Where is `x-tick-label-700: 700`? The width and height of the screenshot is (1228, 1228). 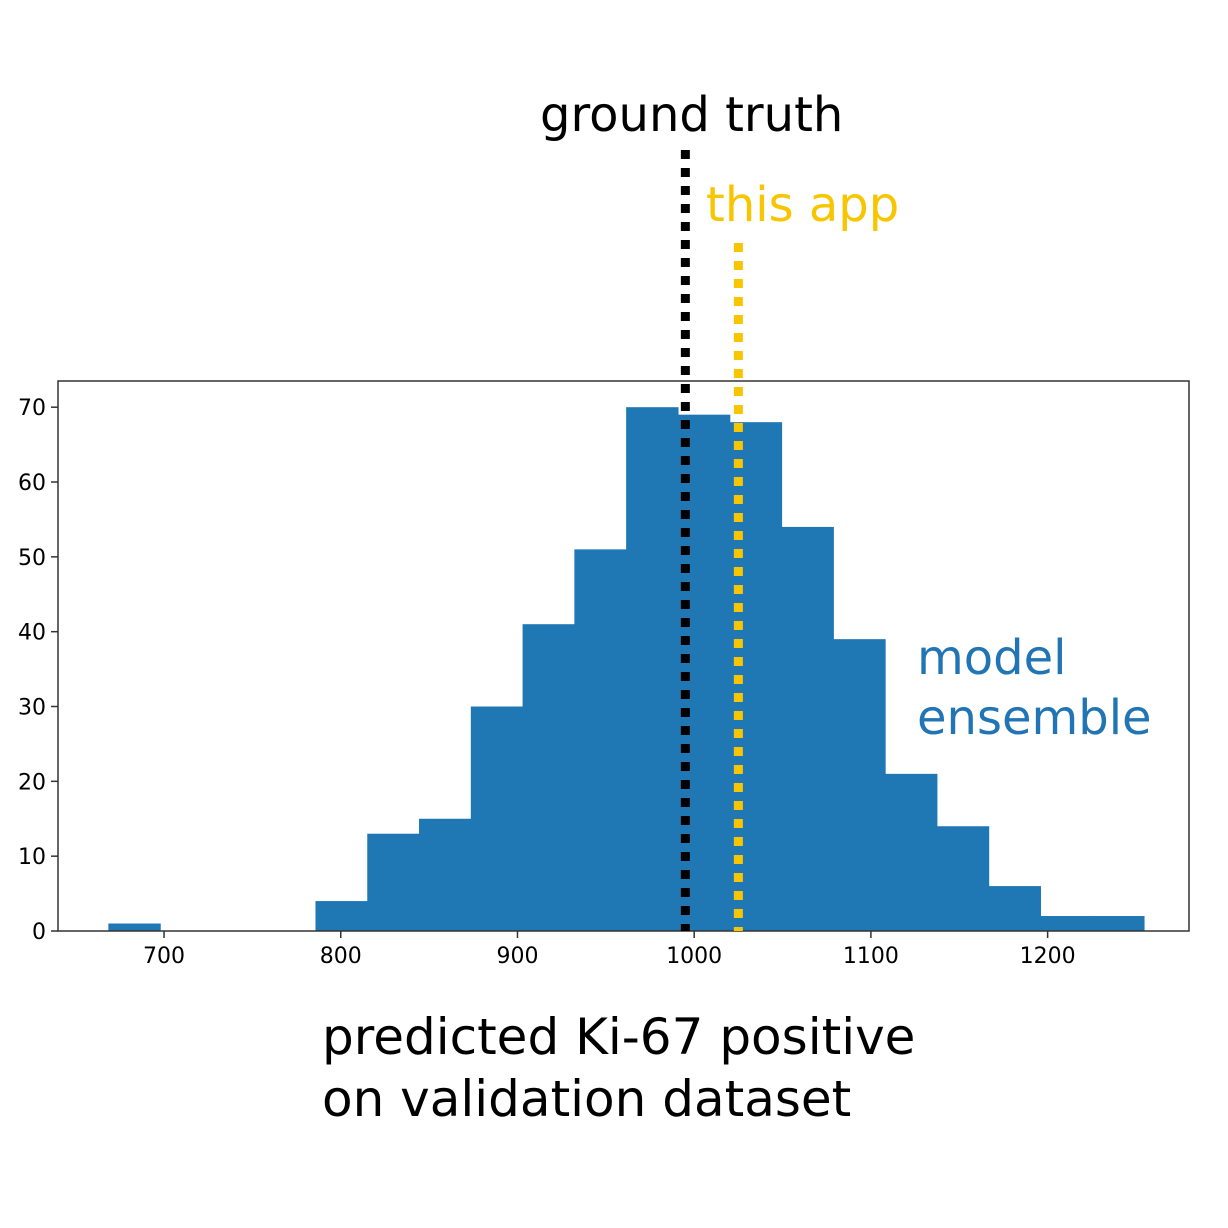
x-tick-label-700: 700 is located at coordinates (164, 956).